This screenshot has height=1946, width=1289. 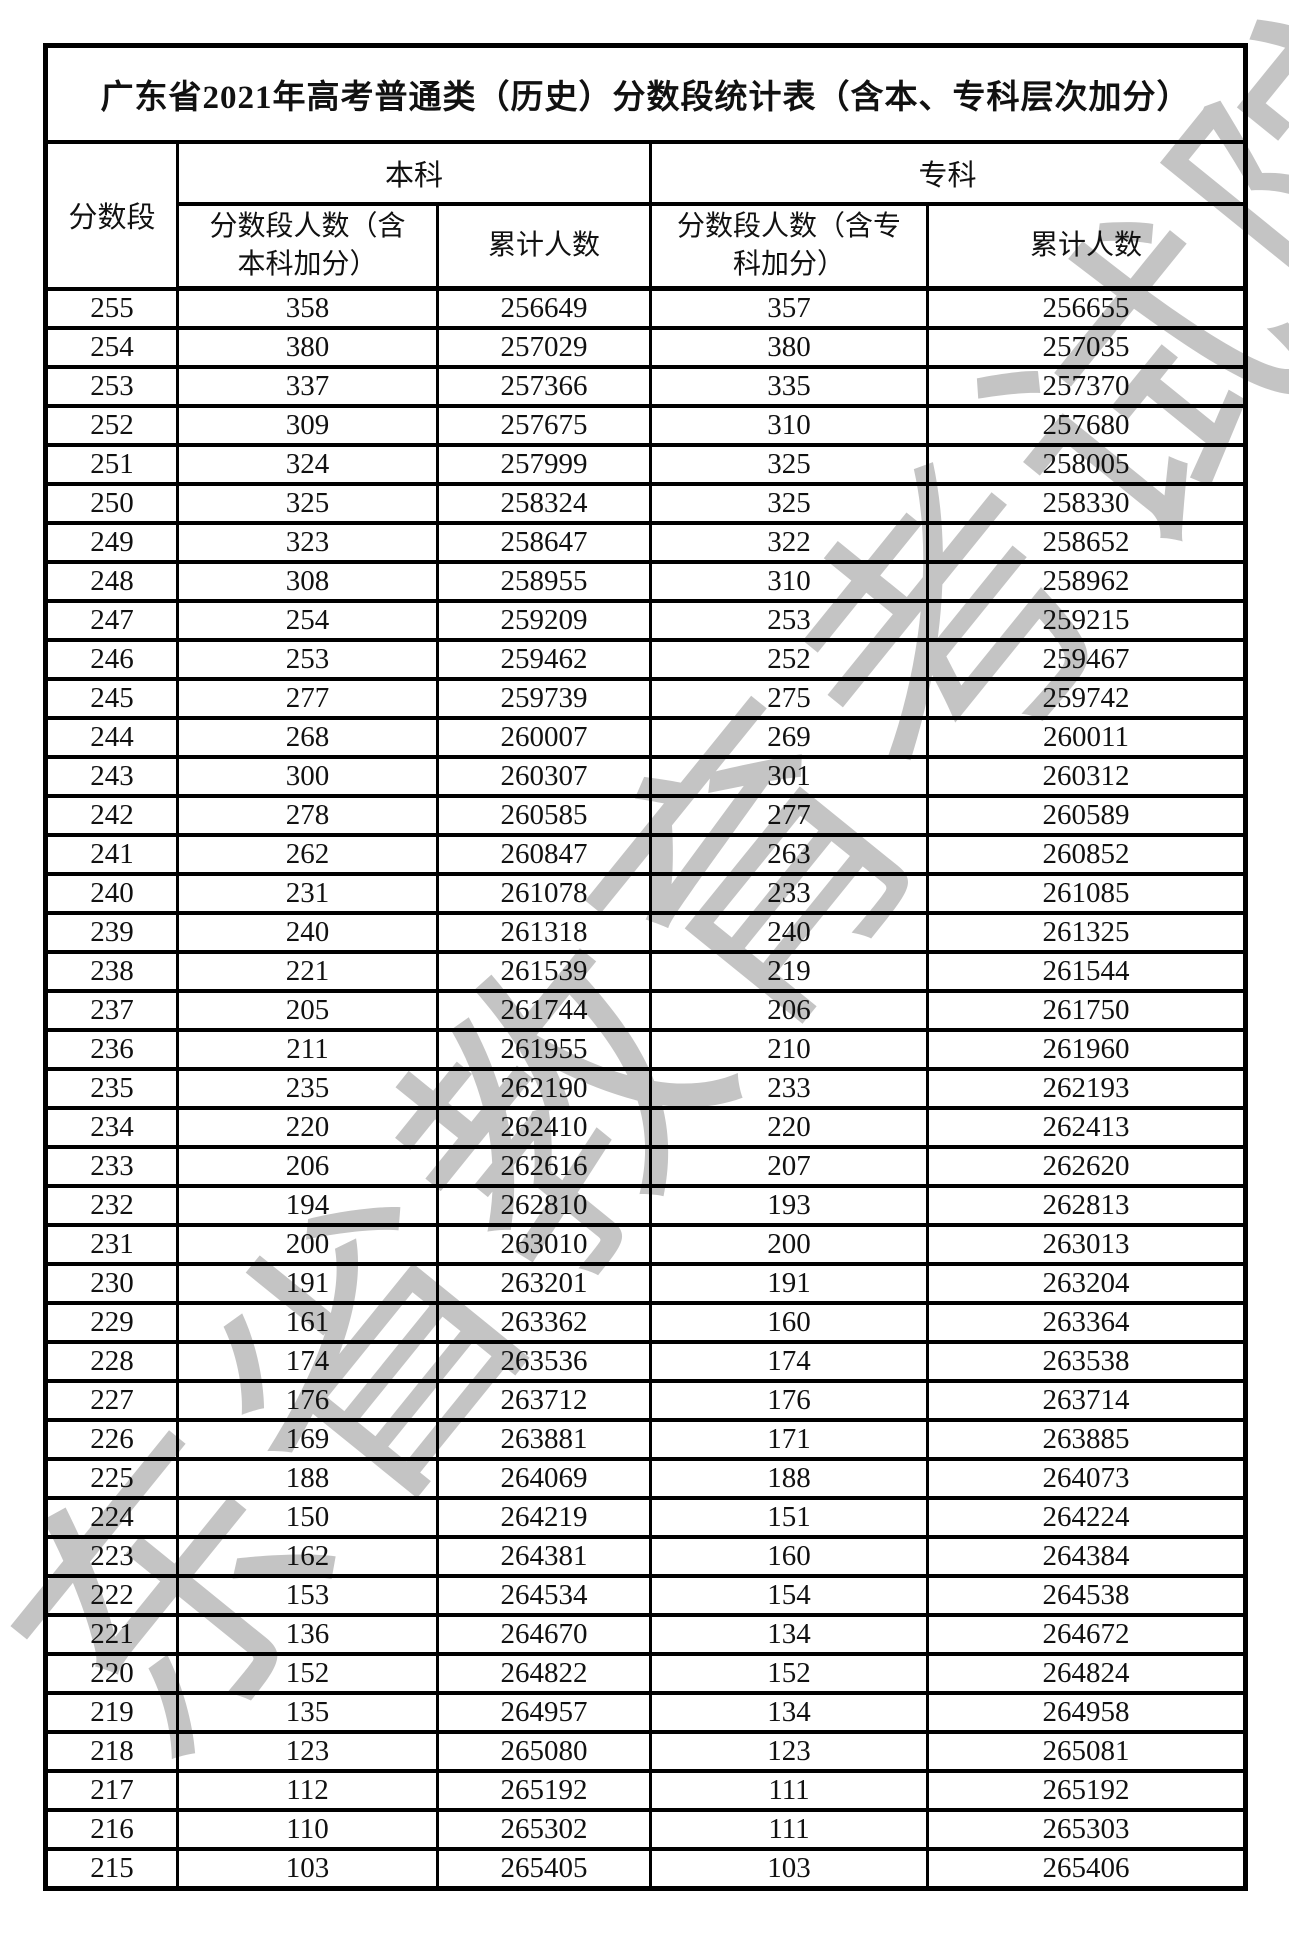 What do you see at coordinates (1086, 1244) in the screenshot?
I see `college-cumulative-cell: 263013` at bounding box center [1086, 1244].